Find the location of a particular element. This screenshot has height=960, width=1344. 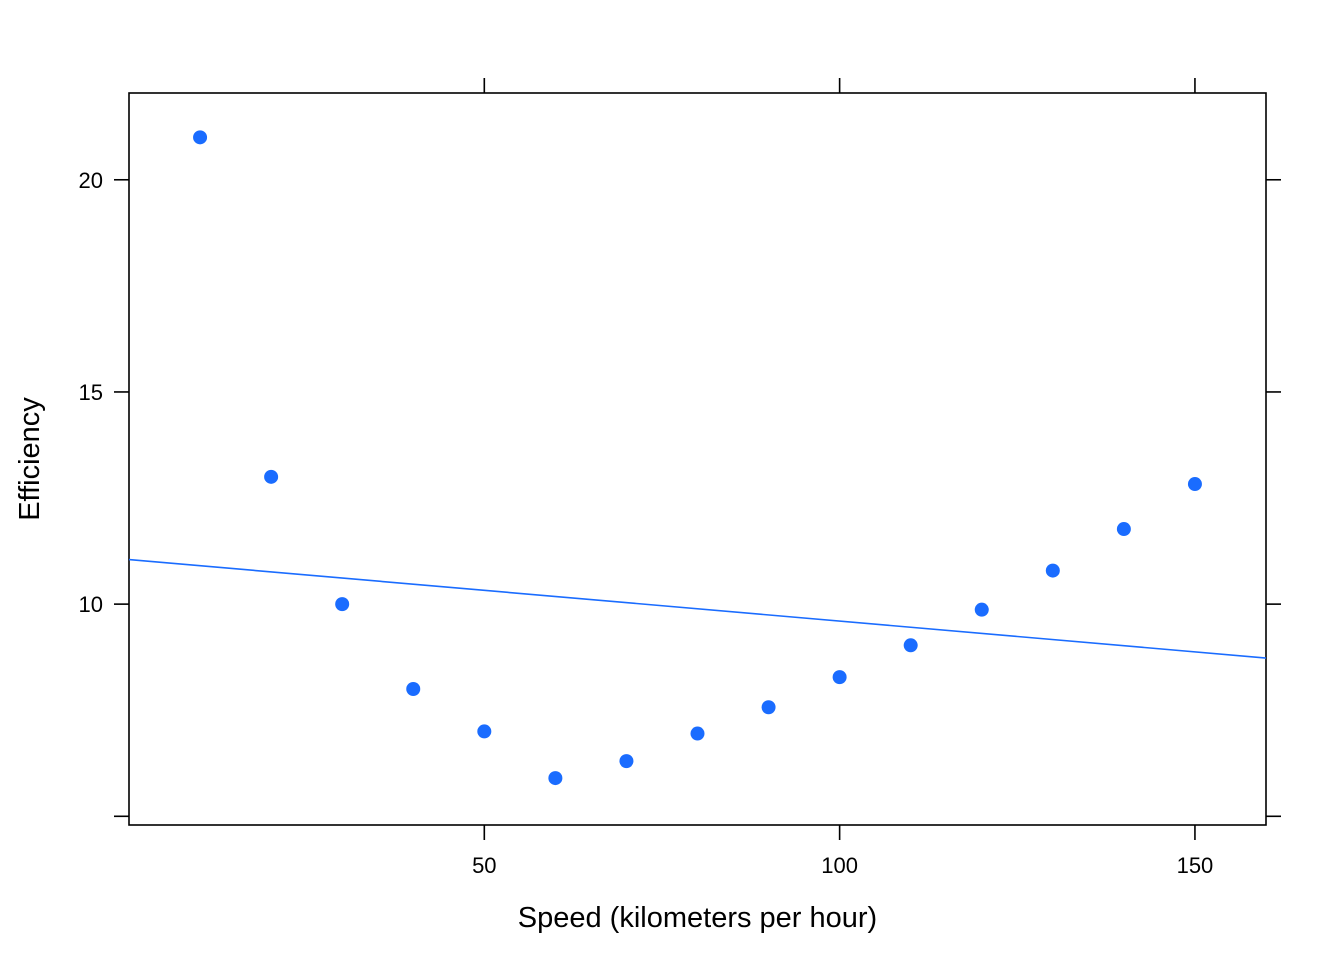

x-tick-label: 100 is located at coordinates (839, 865).